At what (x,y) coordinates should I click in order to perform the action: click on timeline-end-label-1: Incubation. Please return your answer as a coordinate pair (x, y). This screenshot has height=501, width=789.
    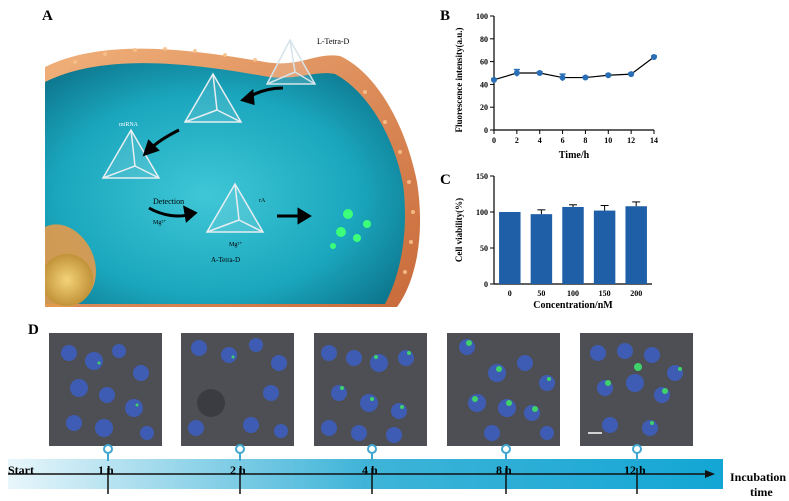
    Looking at the image, I should click on (758, 477).